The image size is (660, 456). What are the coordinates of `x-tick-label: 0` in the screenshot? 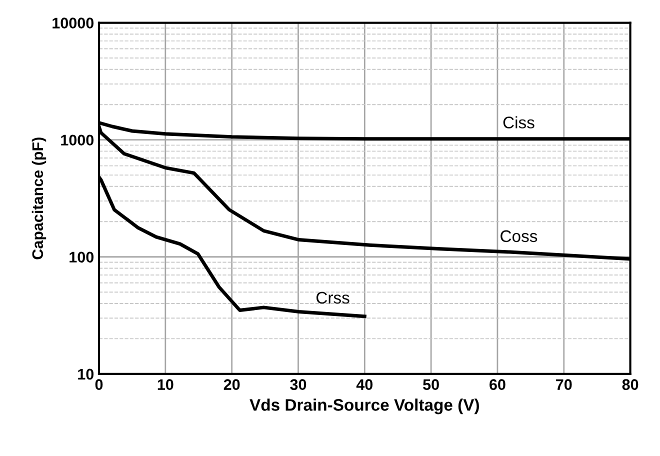 It's located at (99, 384).